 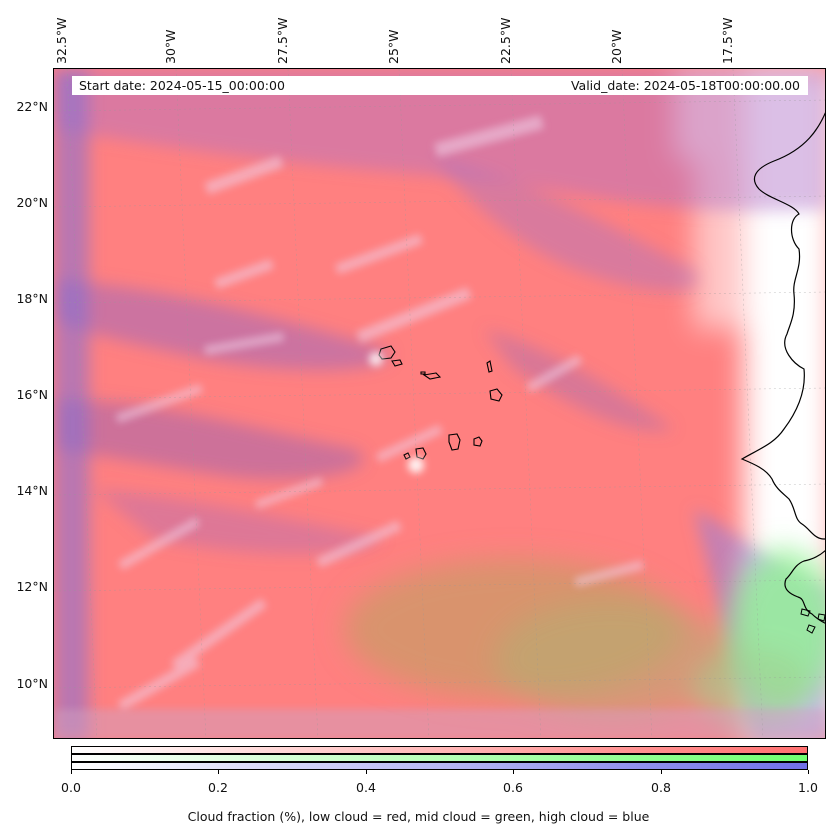 I want to click on lon-label: 30°W, so click(x=170, y=46).